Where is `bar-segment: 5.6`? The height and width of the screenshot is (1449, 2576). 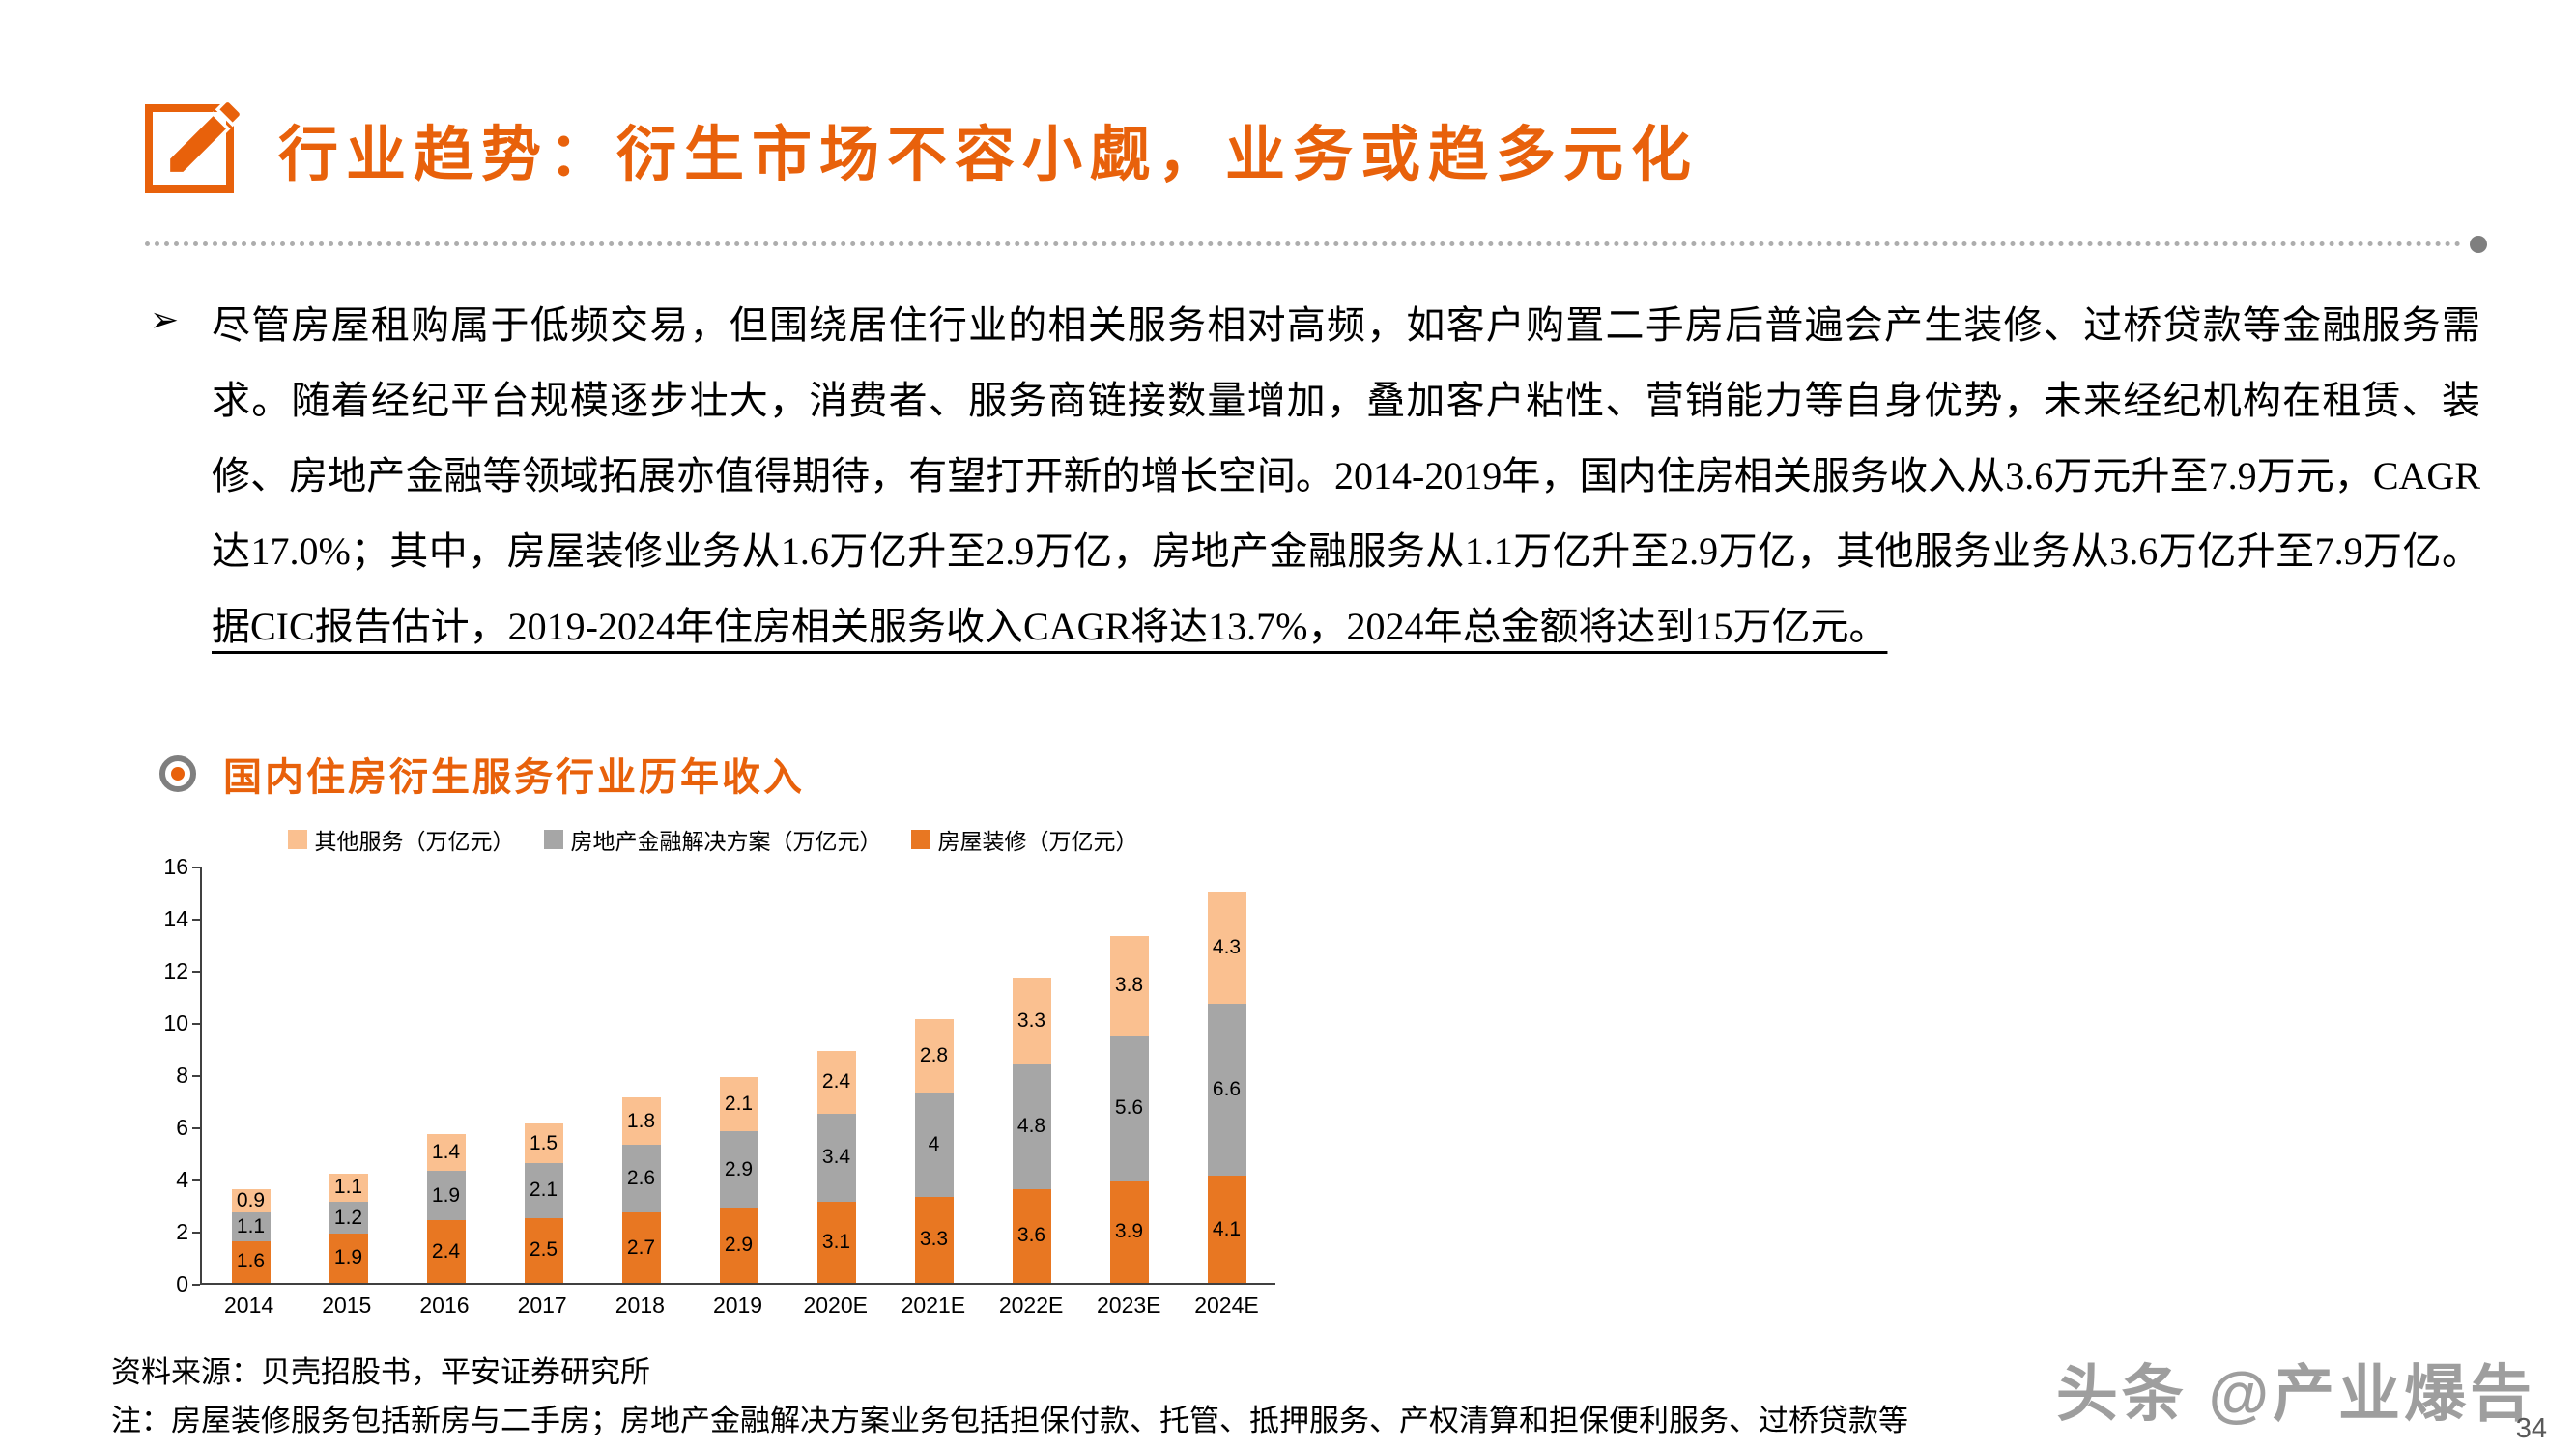 bar-segment: 5.6 is located at coordinates (1129, 1108).